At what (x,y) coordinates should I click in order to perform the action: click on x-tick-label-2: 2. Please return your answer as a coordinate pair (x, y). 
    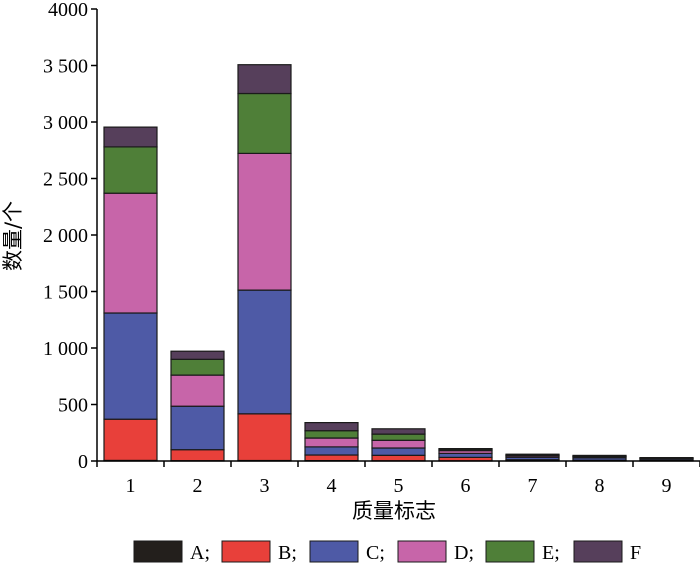
    Looking at the image, I should click on (198, 486).